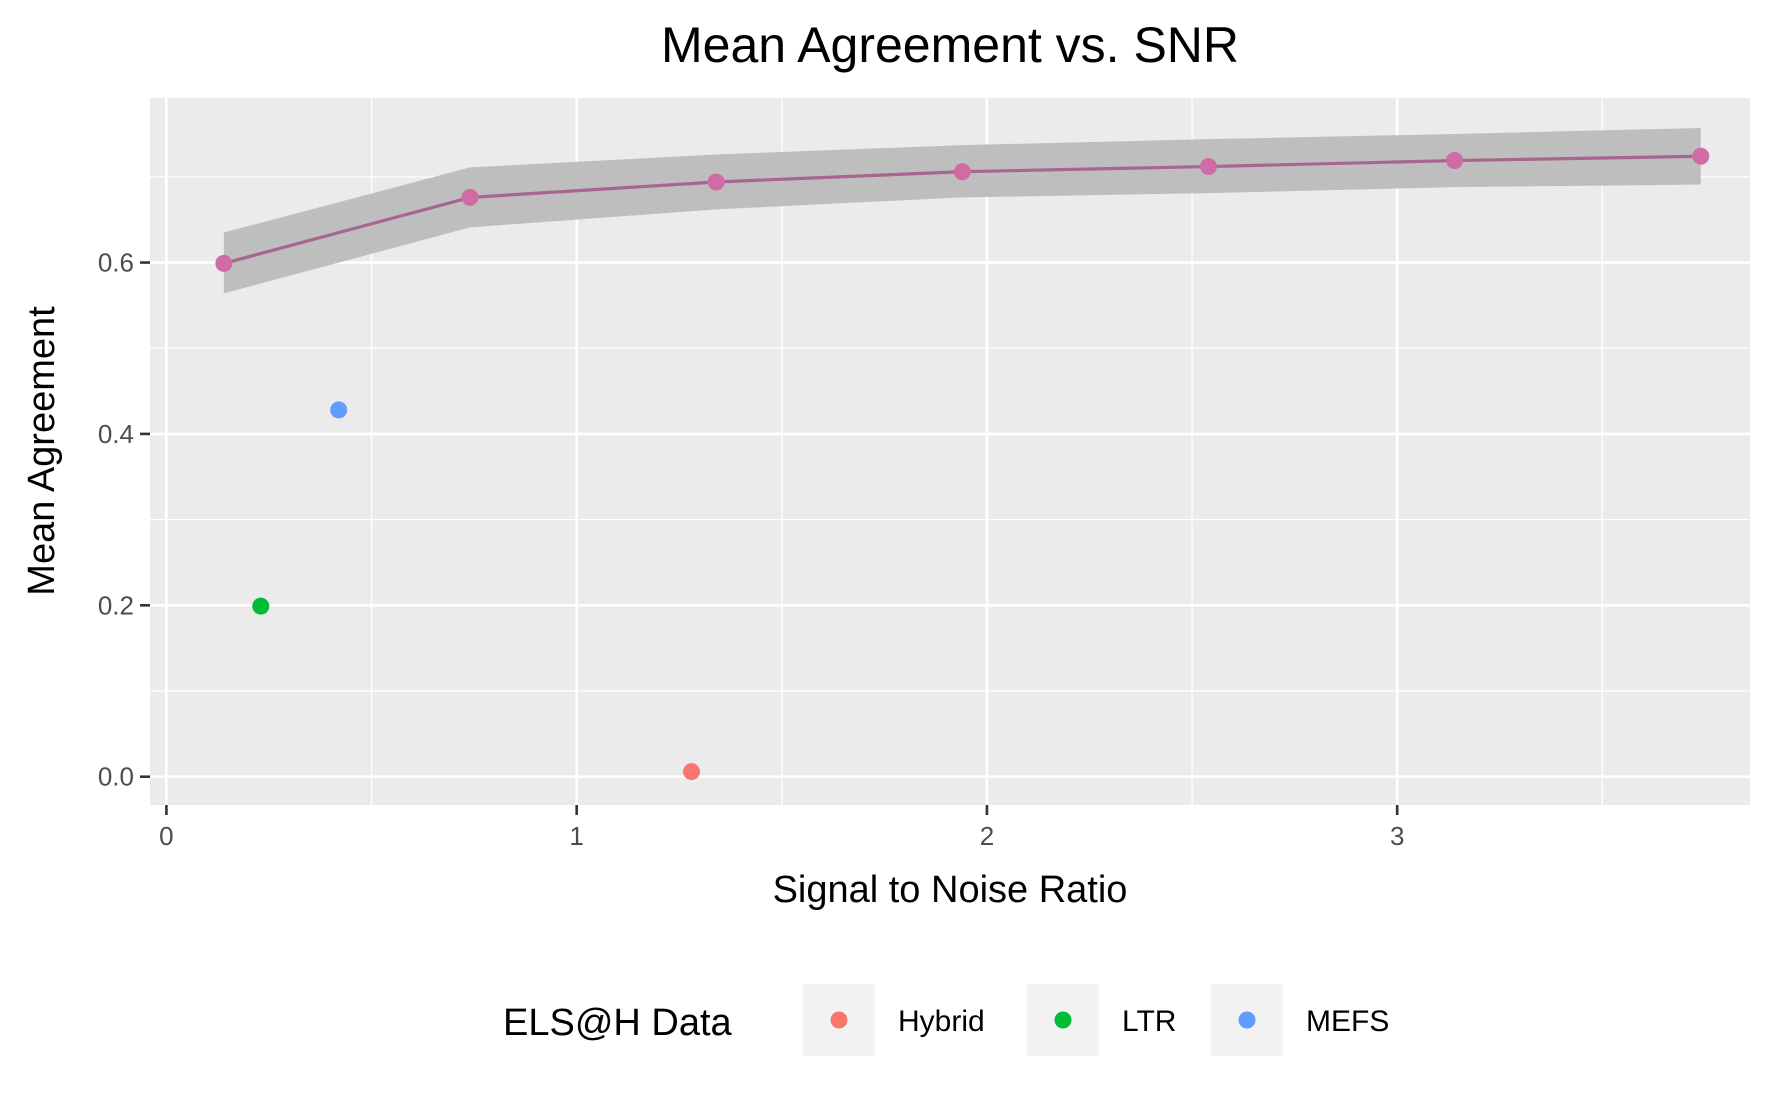  Describe the element at coordinates (1397, 836) in the screenshot. I see `x-tick-label: 3` at that location.